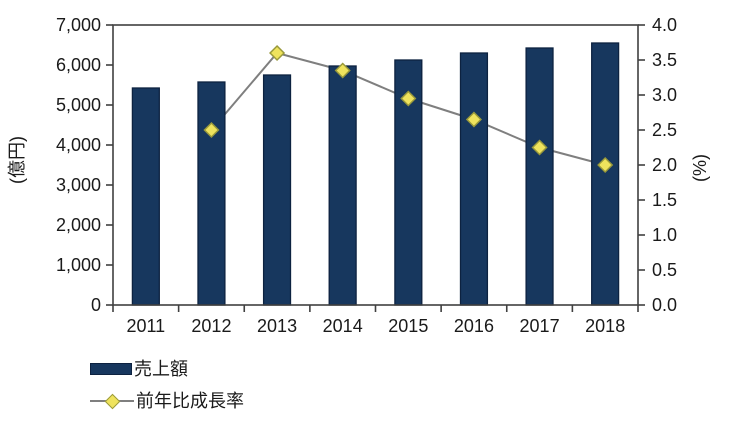  Describe the element at coordinates (474, 179) in the screenshot. I see `bar-2016` at that location.